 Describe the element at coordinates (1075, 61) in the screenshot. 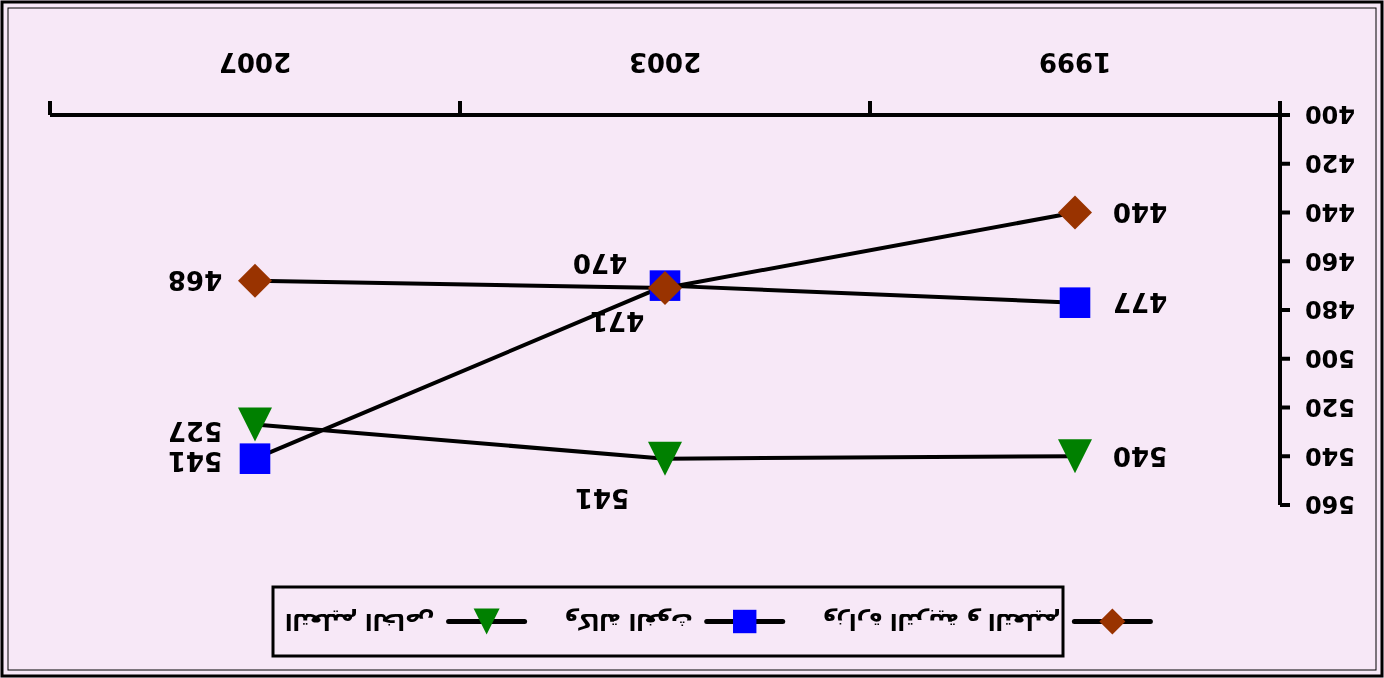

I see `x-tick-label: 1999` at that location.